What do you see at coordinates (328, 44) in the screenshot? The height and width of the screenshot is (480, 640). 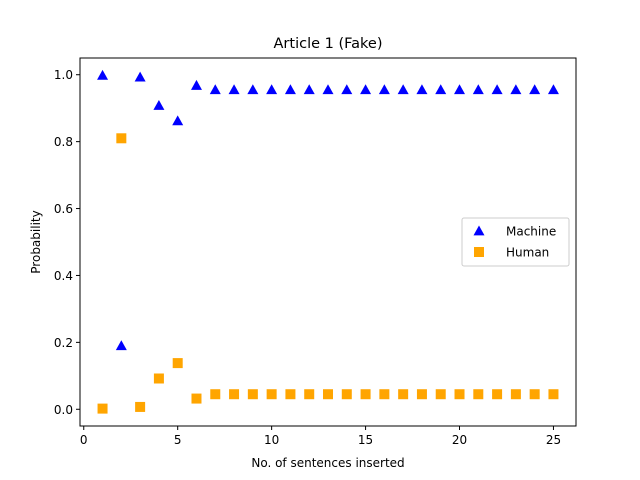 I see `chart-title: Article 1 (Fake)` at bounding box center [328, 44].